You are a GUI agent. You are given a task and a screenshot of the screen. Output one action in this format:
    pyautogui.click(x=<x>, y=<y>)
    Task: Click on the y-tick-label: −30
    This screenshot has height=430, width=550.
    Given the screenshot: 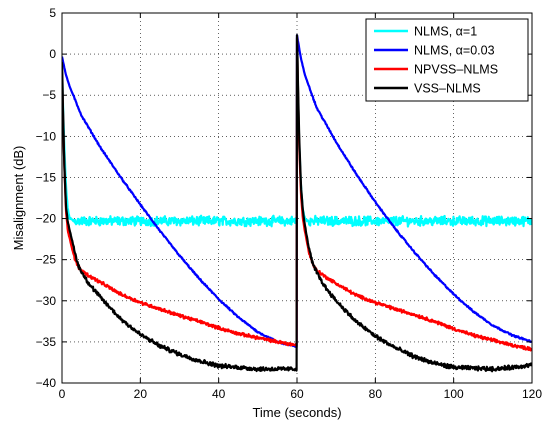 What is the action you would take?
    pyautogui.click(x=46, y=301)
    